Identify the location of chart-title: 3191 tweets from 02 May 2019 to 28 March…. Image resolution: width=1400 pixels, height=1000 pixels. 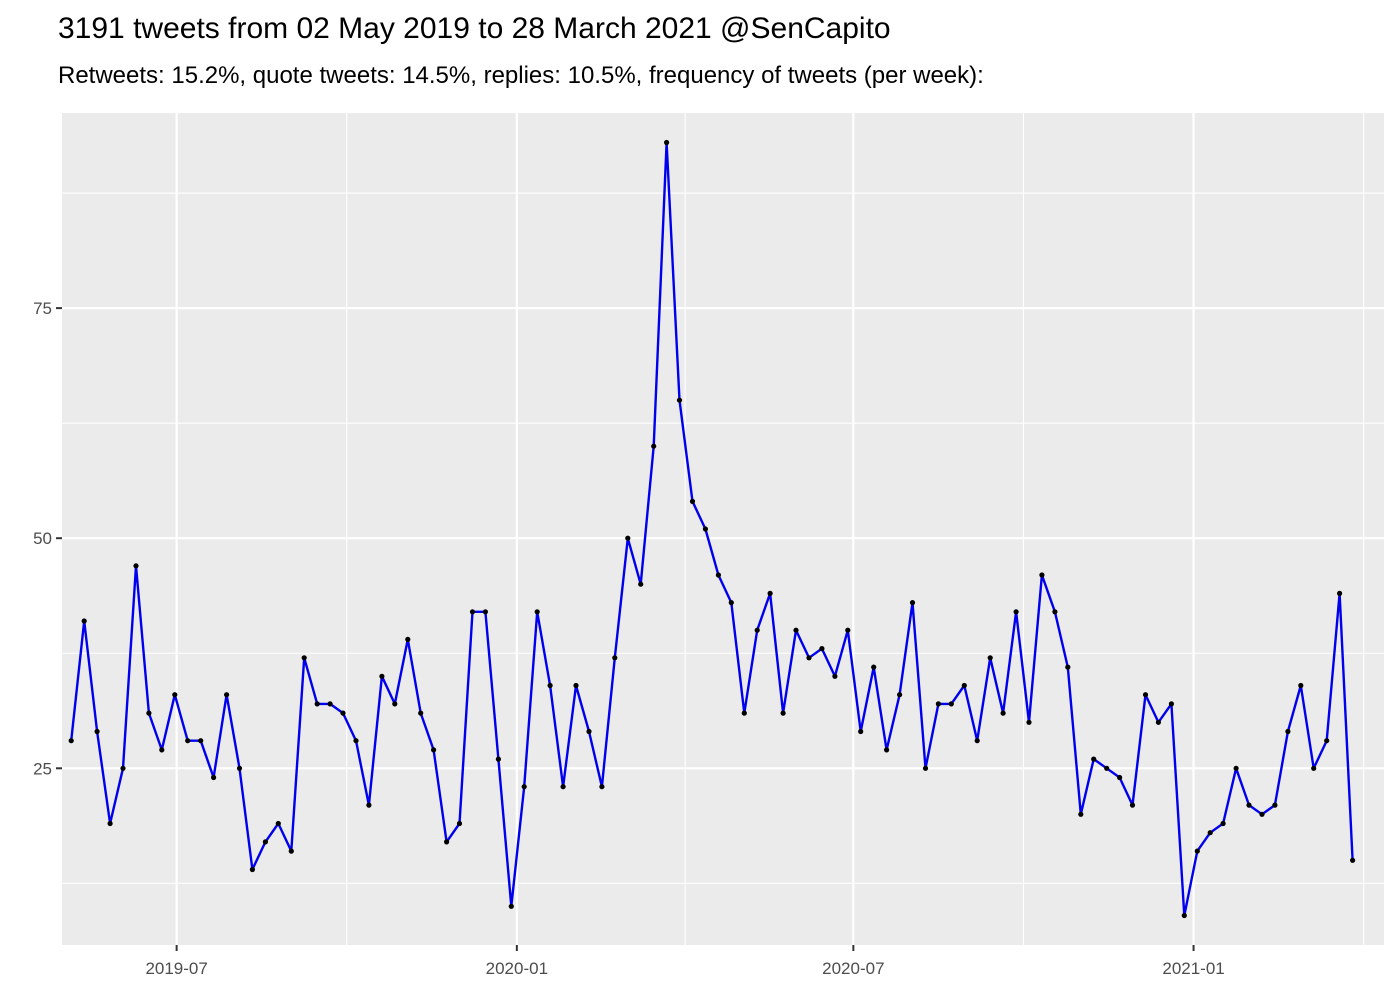
(474, 28).